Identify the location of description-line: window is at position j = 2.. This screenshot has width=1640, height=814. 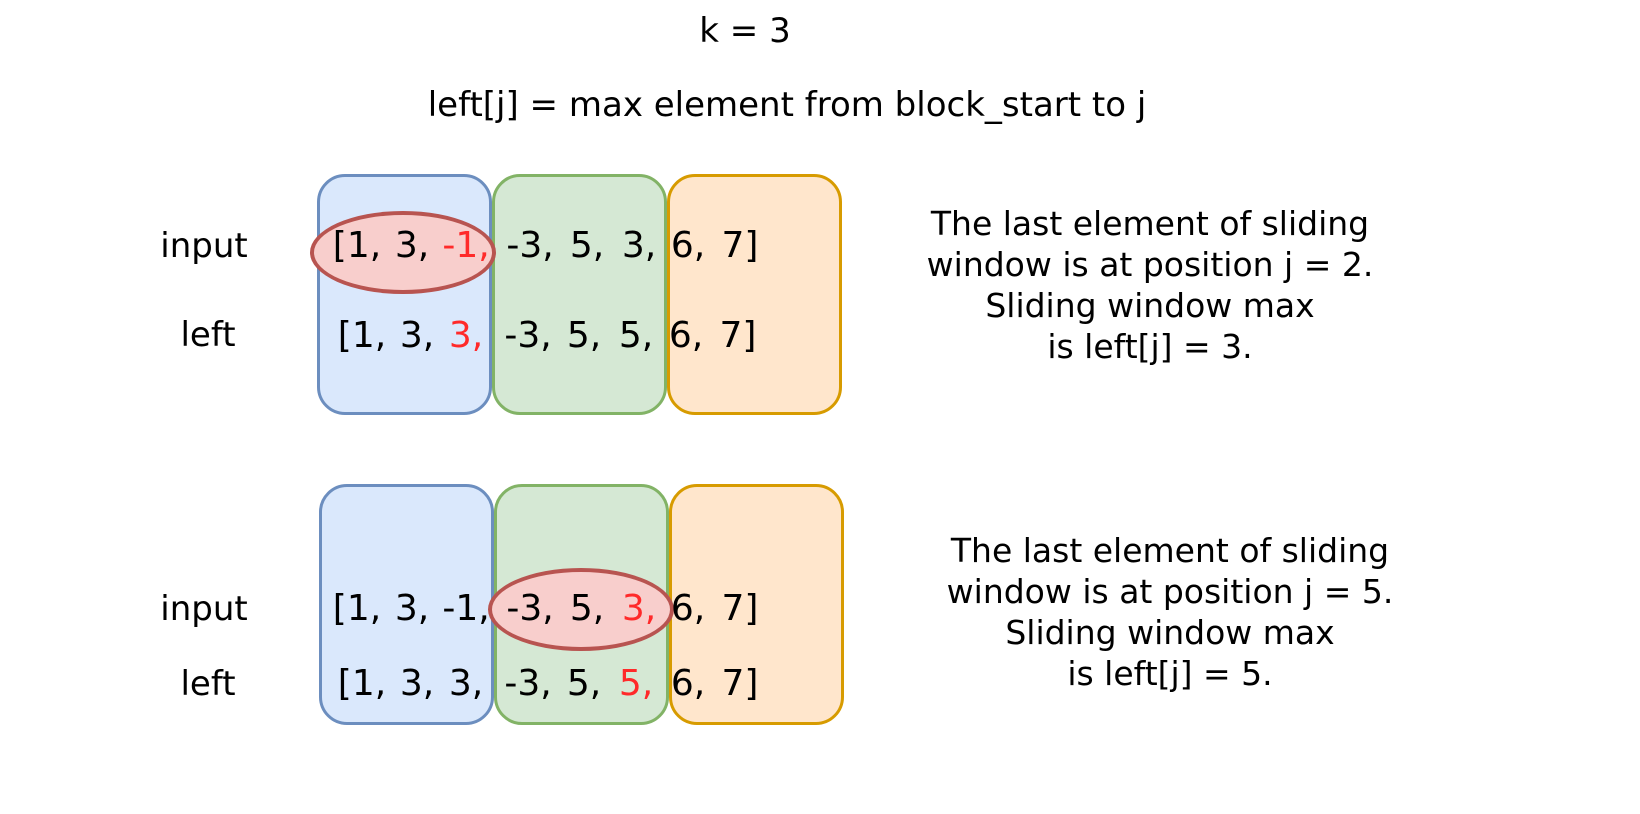
(1150, 264).